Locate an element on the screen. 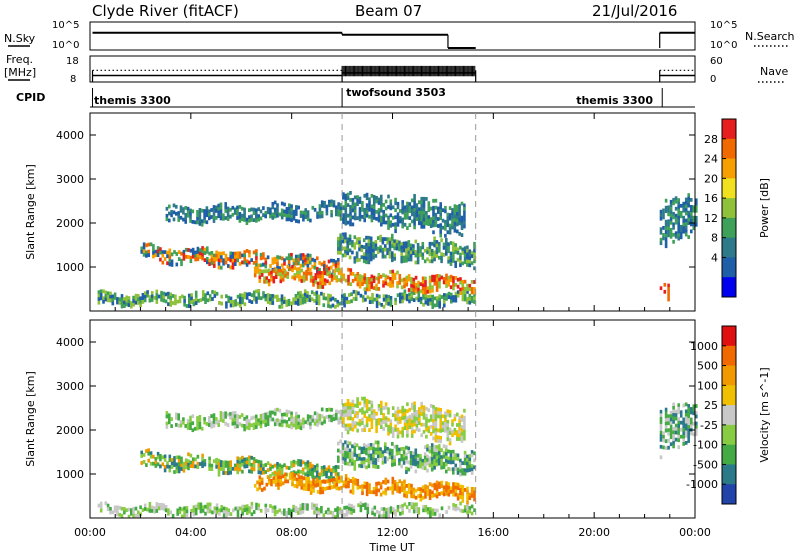 The height and width of the screenshot is (554, 800). colorbar-swatch is located at coordinates (729, 247).